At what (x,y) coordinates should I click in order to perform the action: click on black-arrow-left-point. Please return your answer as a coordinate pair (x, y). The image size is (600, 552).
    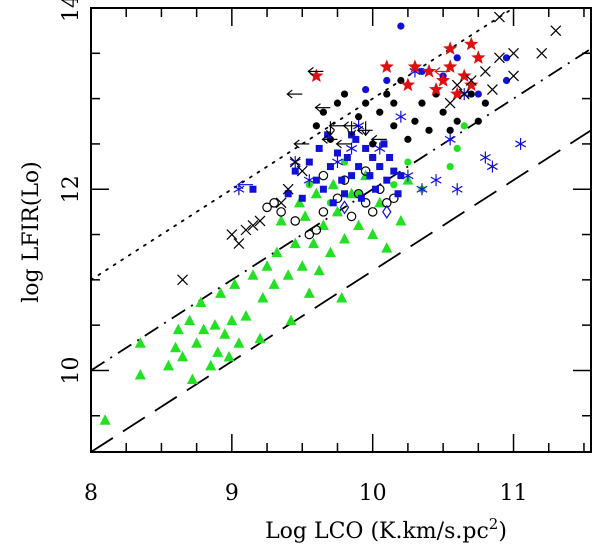
    Looking at the image, I should click on (336, 126).